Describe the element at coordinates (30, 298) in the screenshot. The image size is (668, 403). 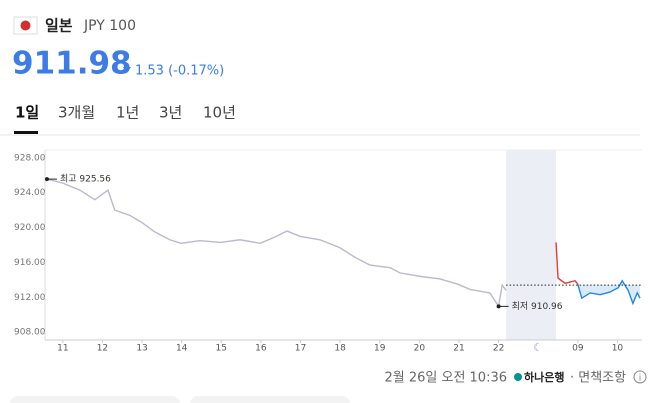
I see `y-tick-label: 912.00` at that location.